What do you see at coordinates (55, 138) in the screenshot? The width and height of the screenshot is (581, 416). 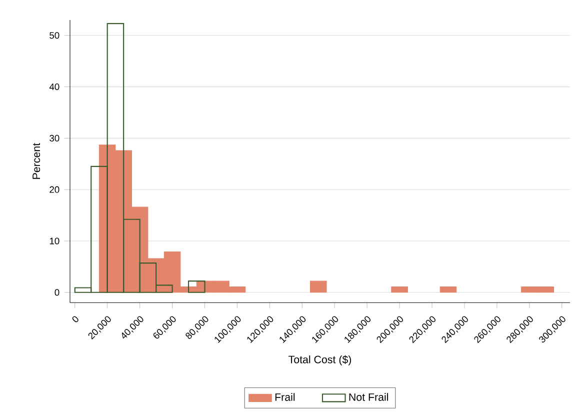 I see `y-tick-label: 30` at bounding box center [55, 138].